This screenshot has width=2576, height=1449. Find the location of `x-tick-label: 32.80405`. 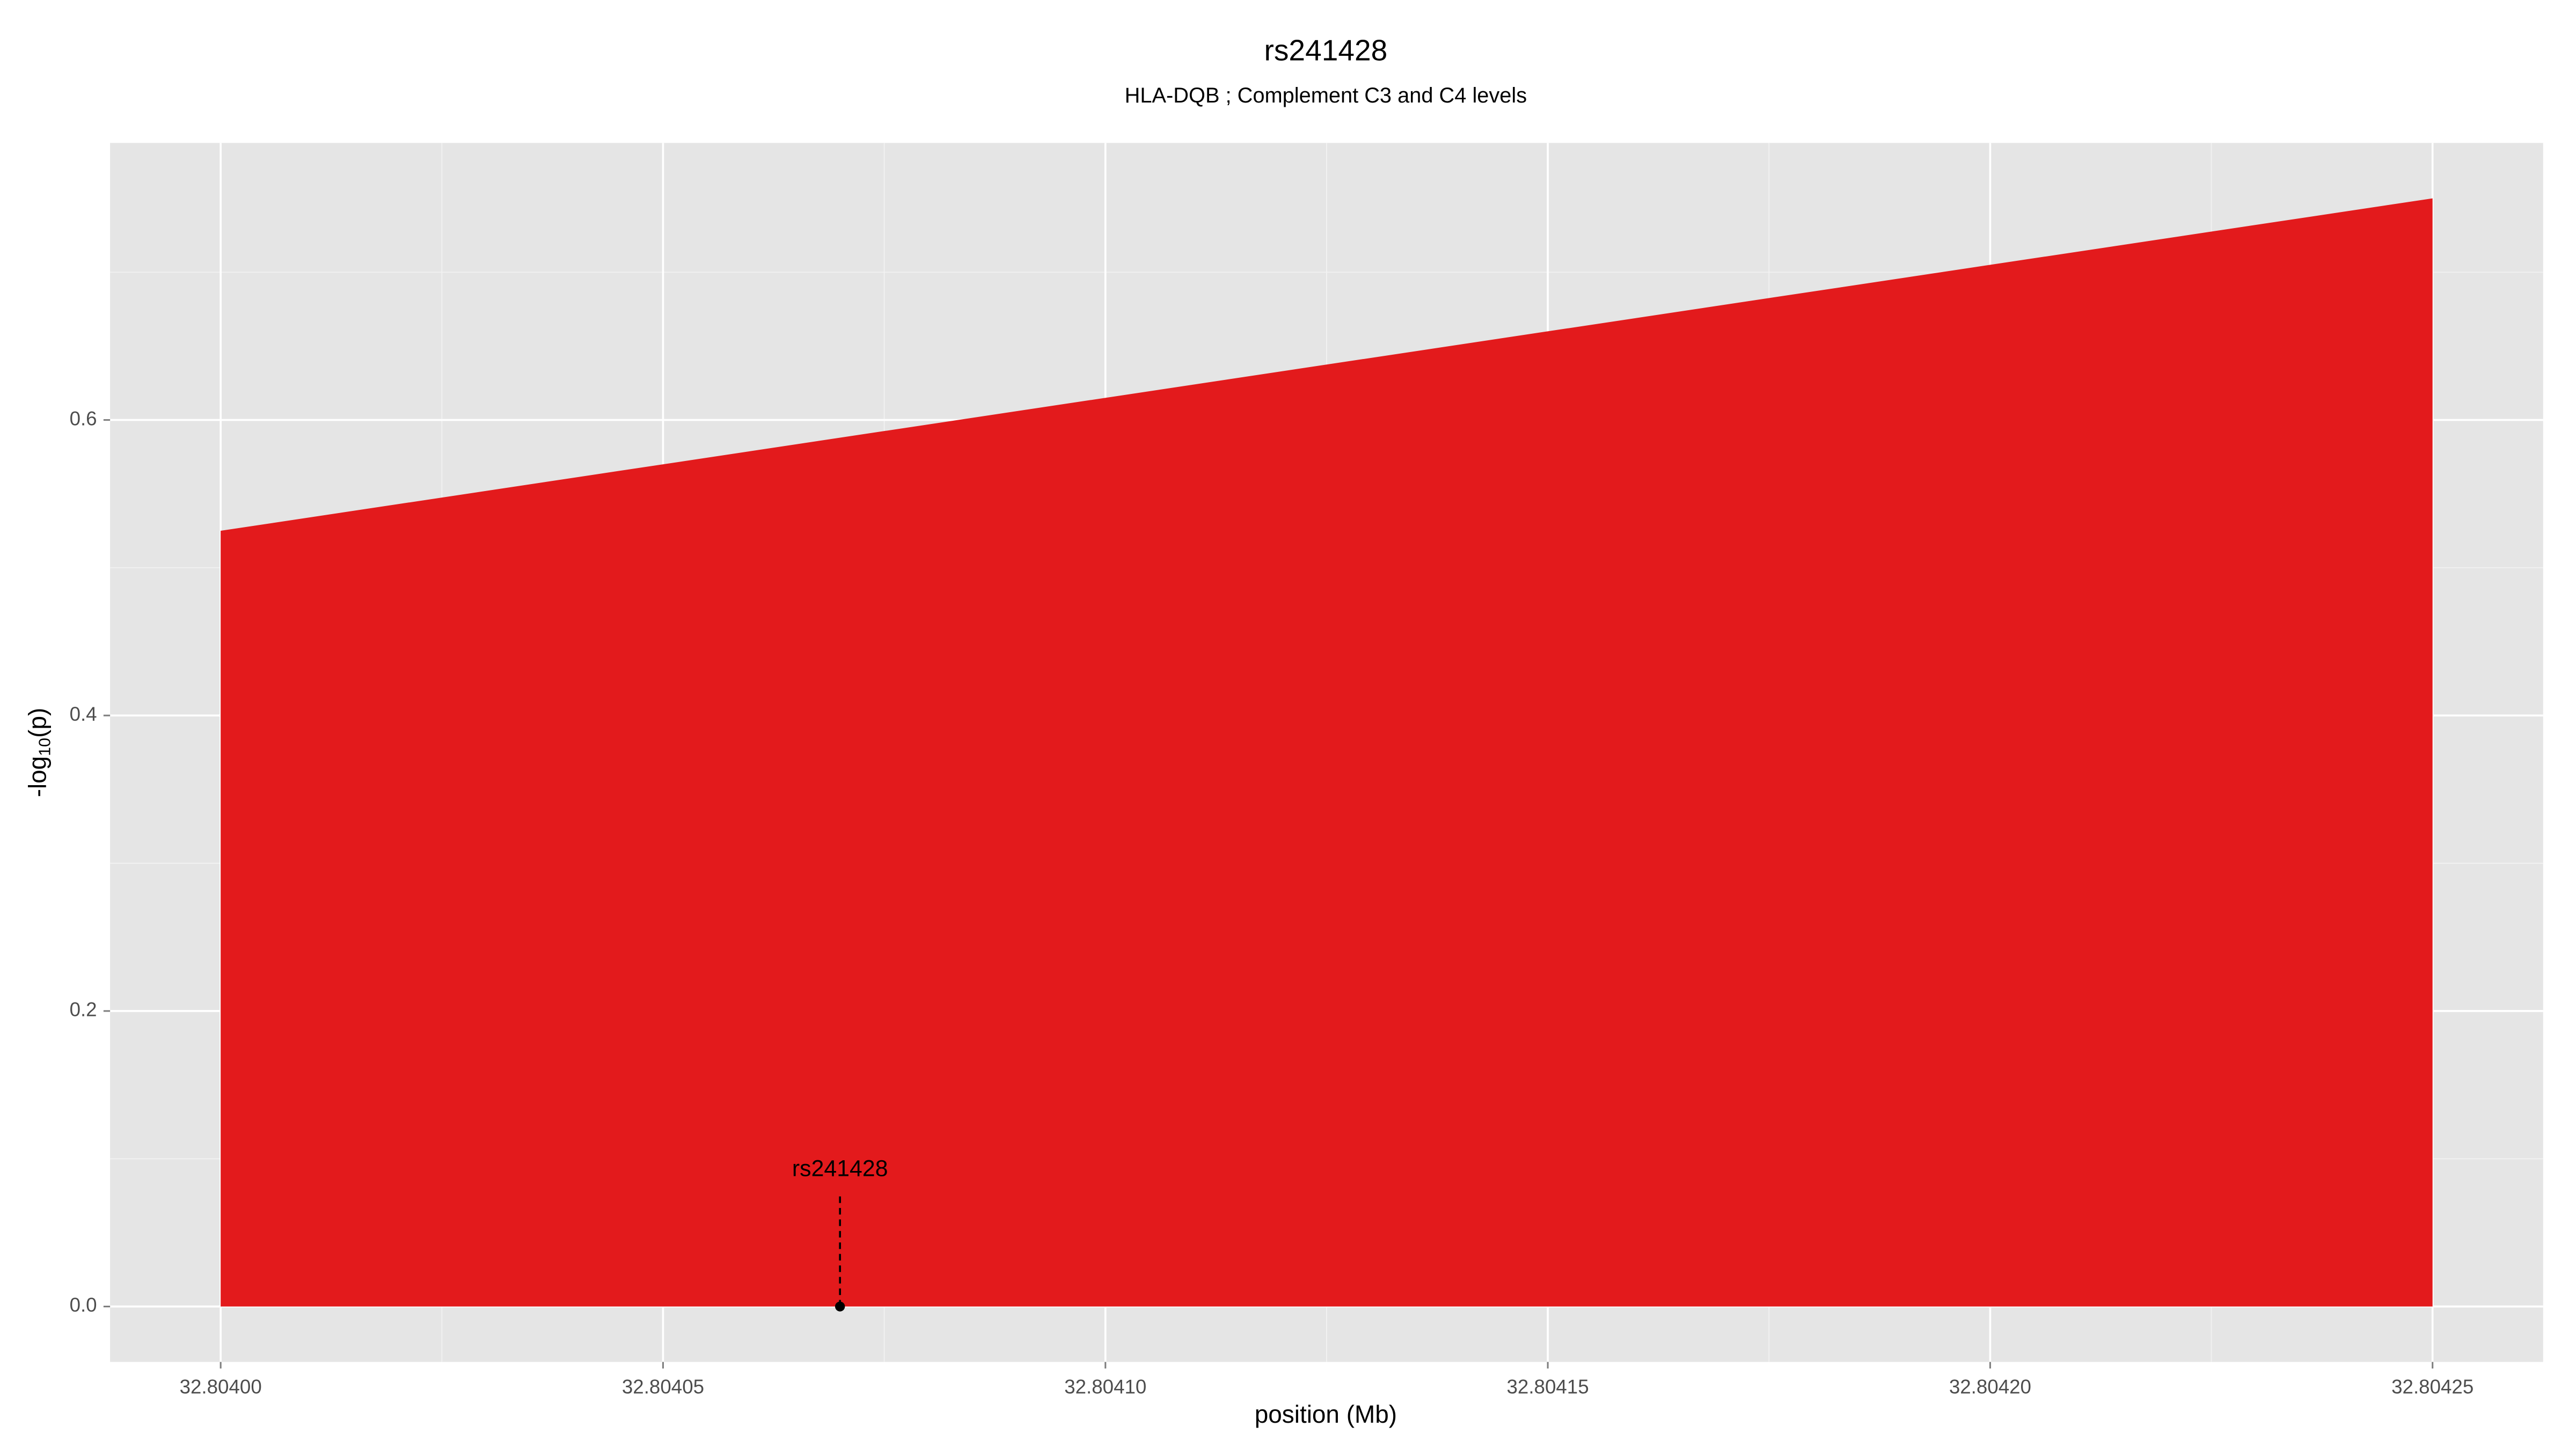

x-tick-label: 32.80405 is located at coordinates (663, 1386).